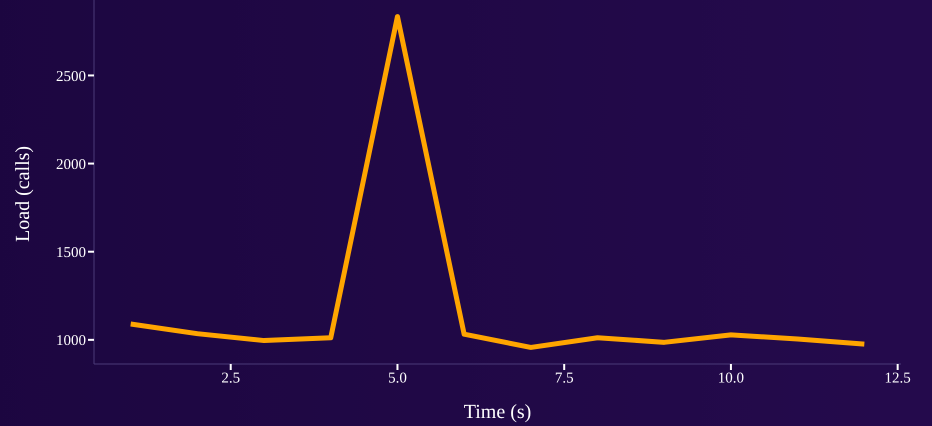  Describe the element at coordinates (71, 76) in the screenshot. I see `y-tick-label: 2500` at that location.